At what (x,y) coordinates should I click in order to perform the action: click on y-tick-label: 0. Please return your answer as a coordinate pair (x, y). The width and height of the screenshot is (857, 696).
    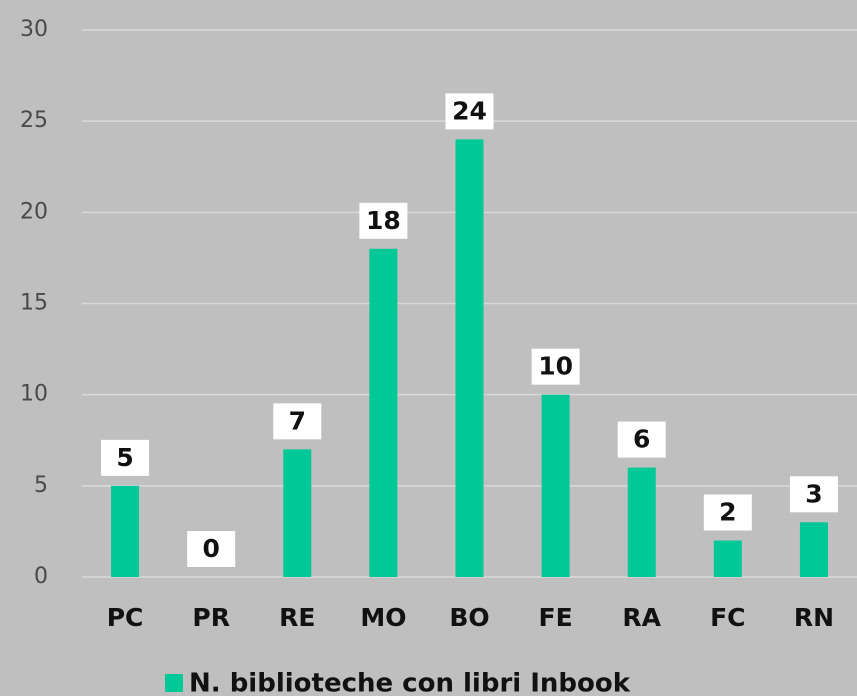
    Looking at the image, I should click on (41, 576).